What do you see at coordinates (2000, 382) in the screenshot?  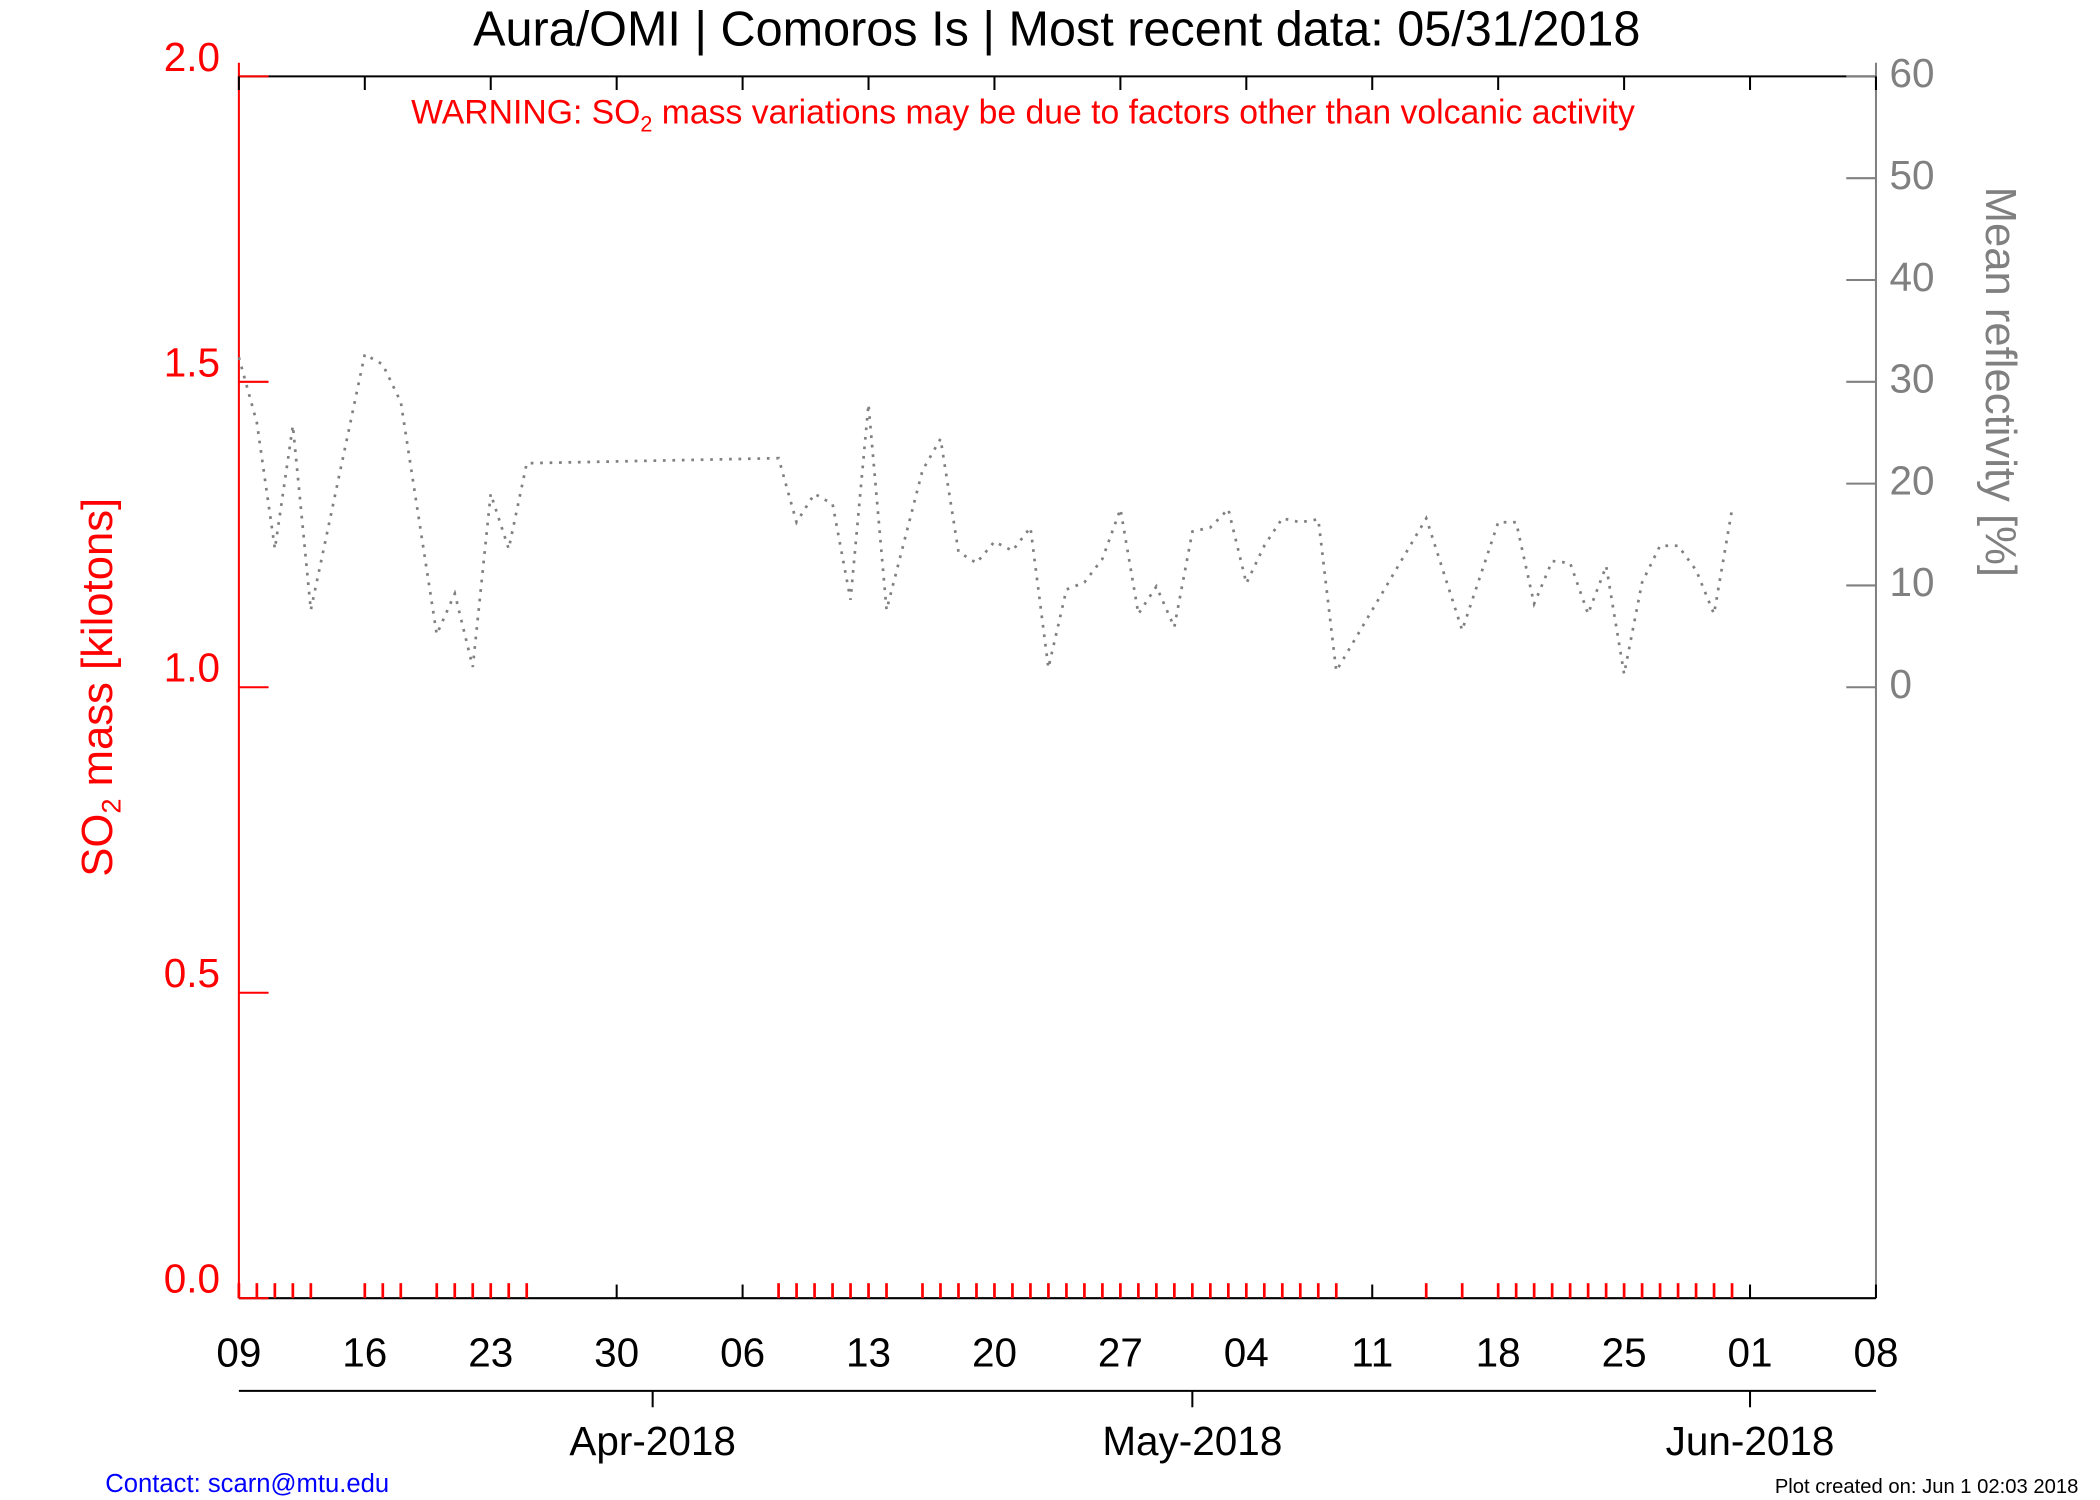 I see `y2-axis-label: Mean reflectivity [%]` at bounding box center [2000, 382].